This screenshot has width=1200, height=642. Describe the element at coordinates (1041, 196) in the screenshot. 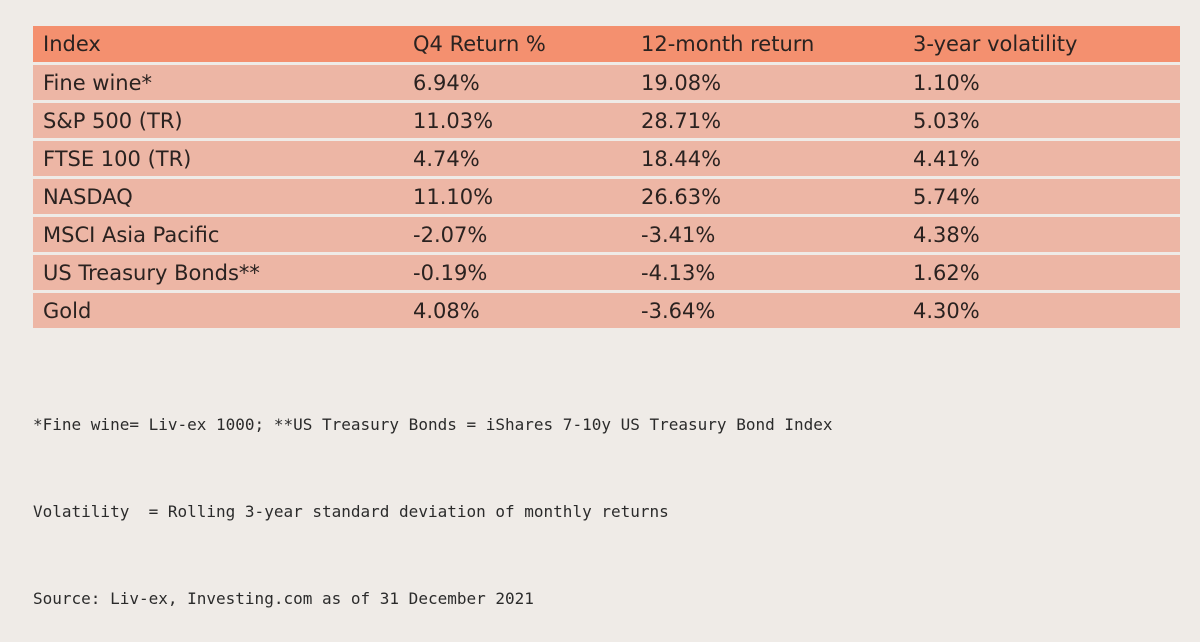

I see `cell-3-year-volatility: 5.74%` at that location.